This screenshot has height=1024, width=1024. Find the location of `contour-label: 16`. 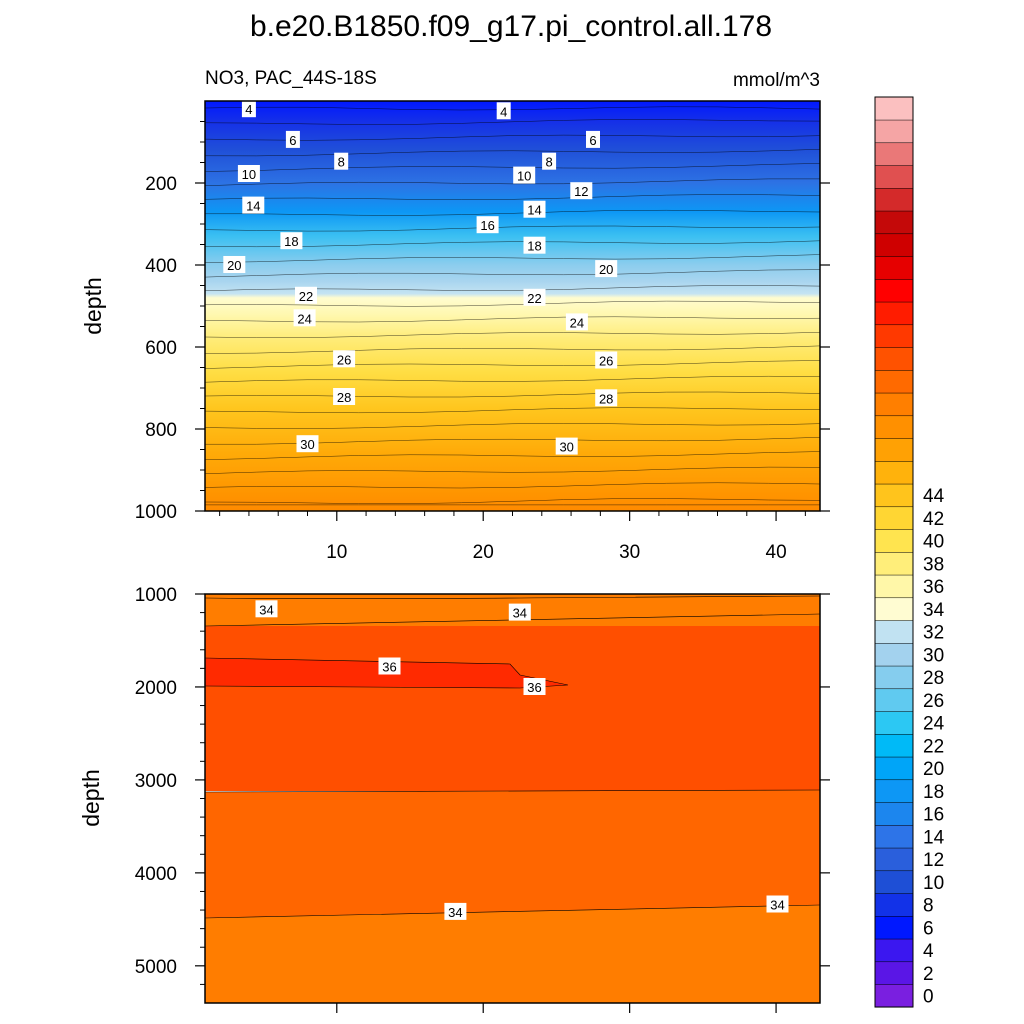

contour-label: 16 is located at coordinates (487, 225).